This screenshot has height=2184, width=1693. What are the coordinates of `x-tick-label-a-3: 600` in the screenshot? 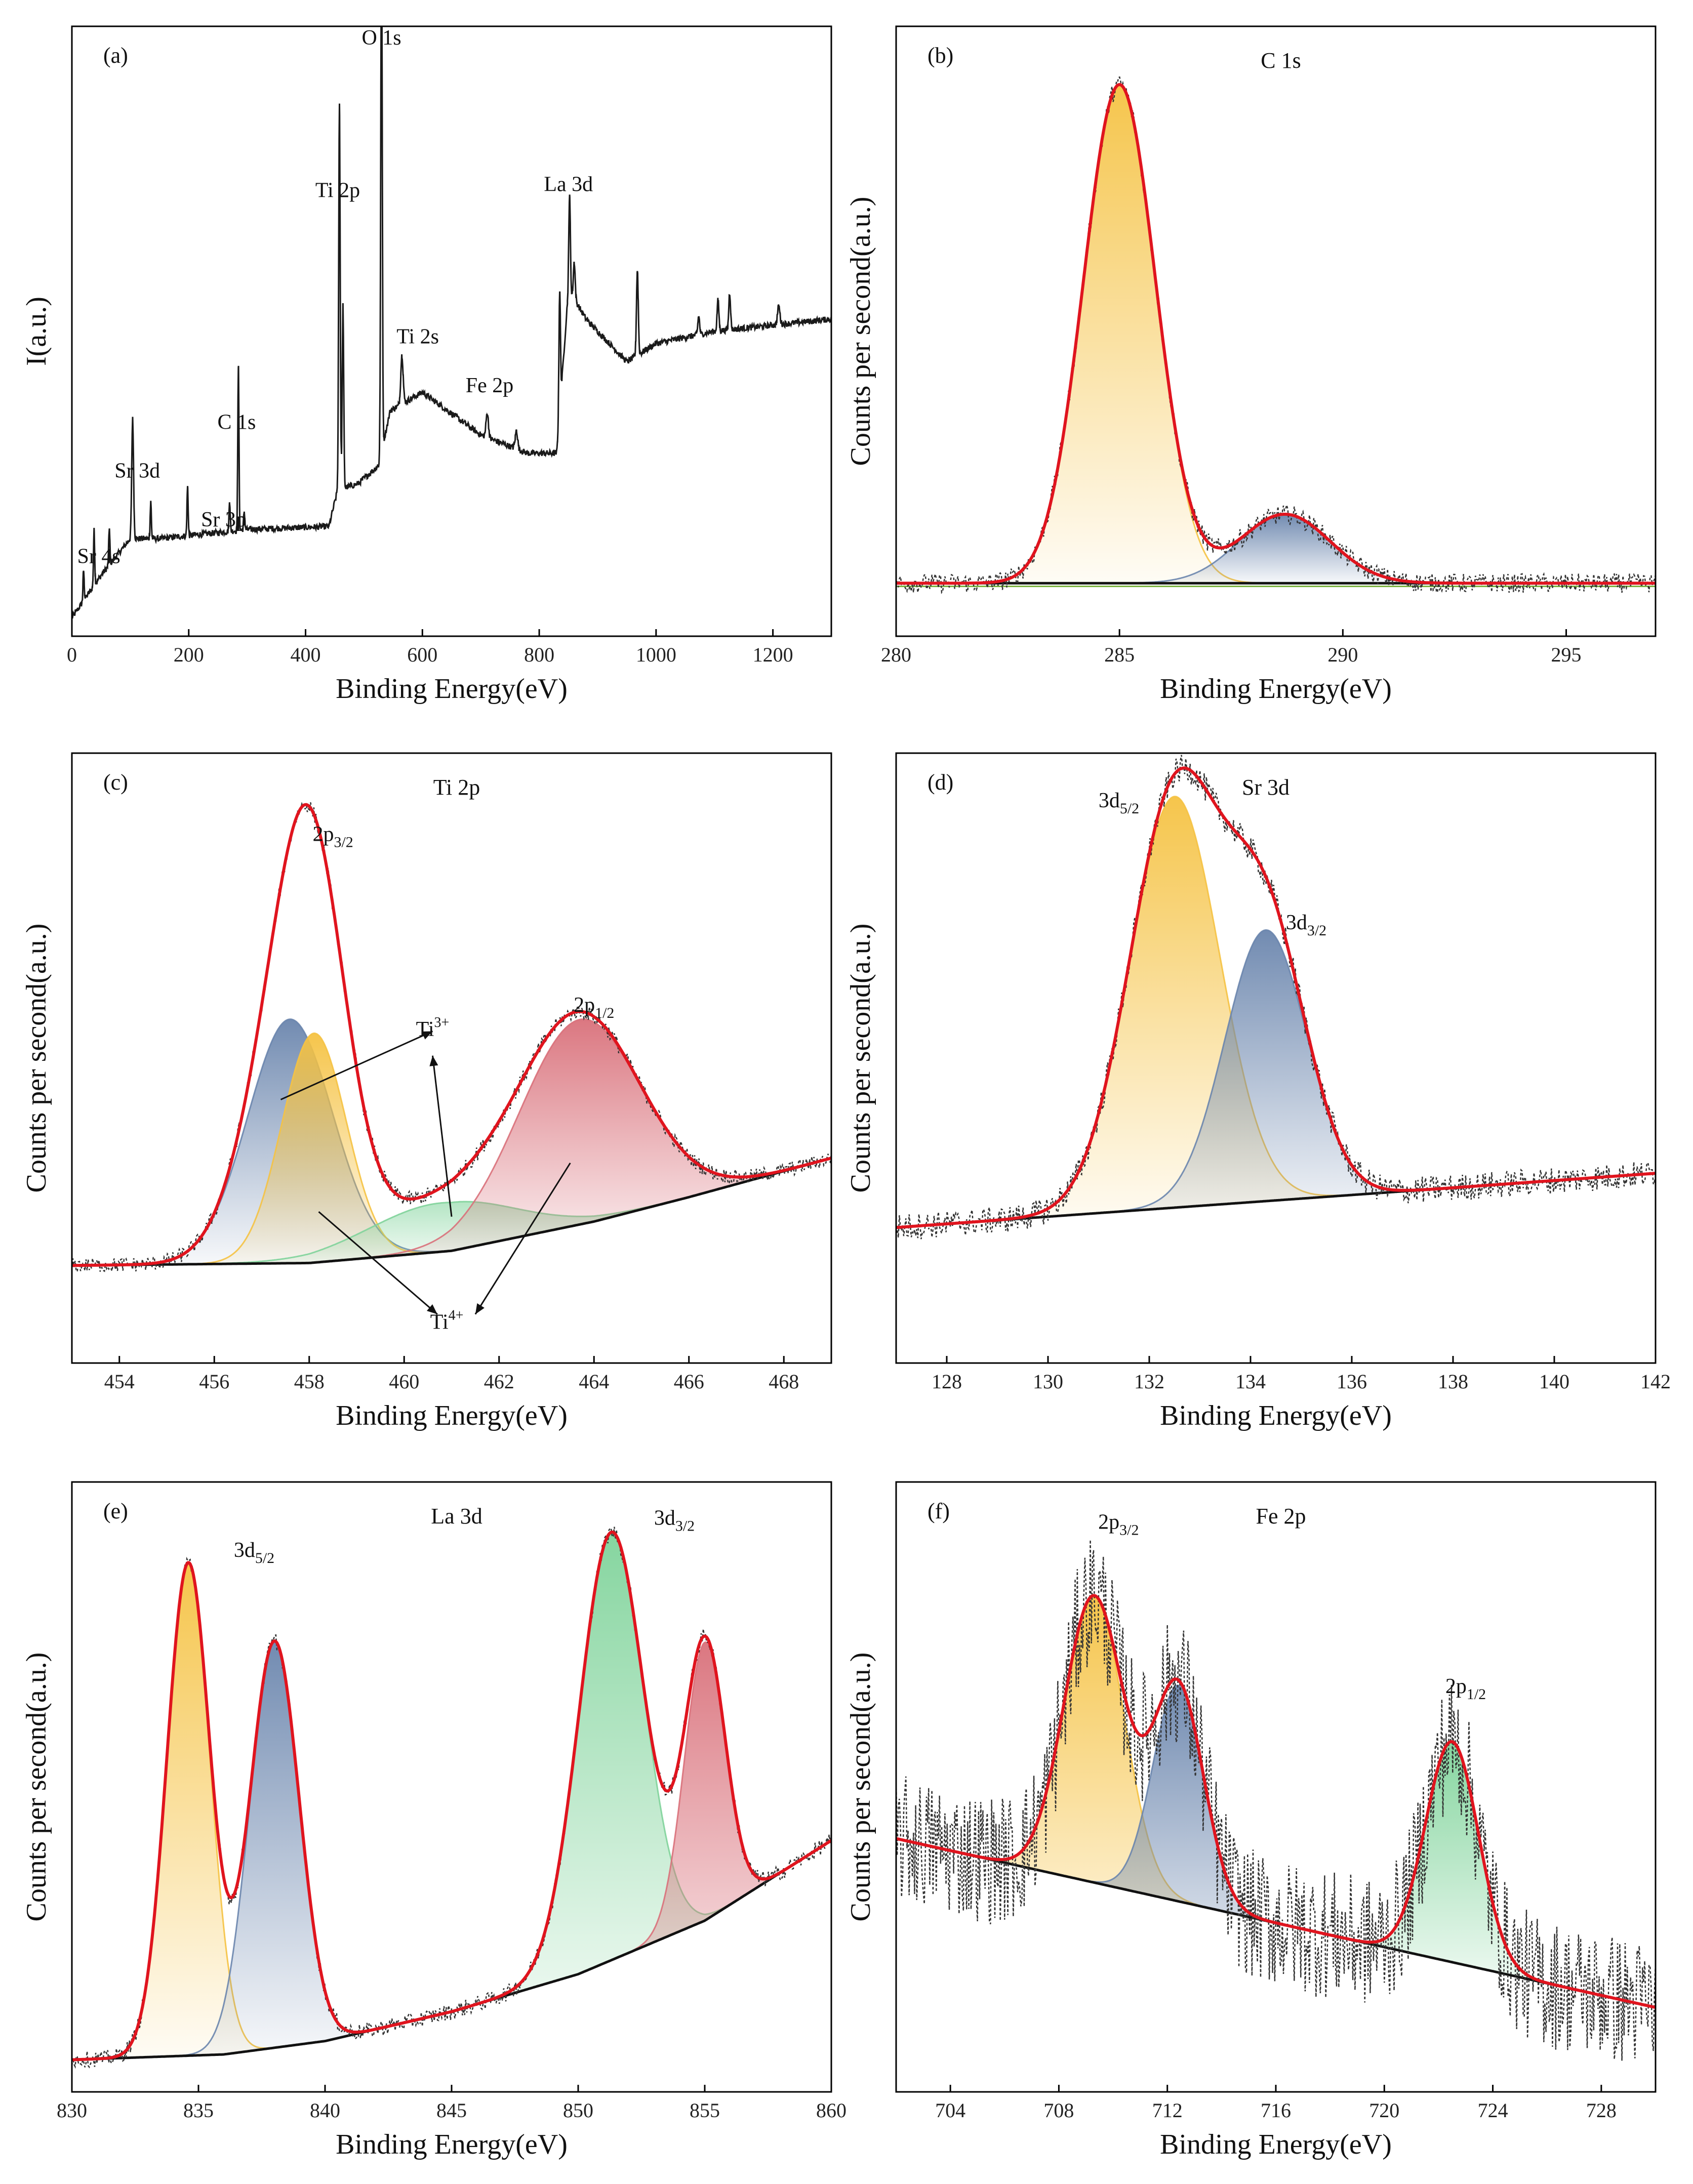 It's located at (422, 655).